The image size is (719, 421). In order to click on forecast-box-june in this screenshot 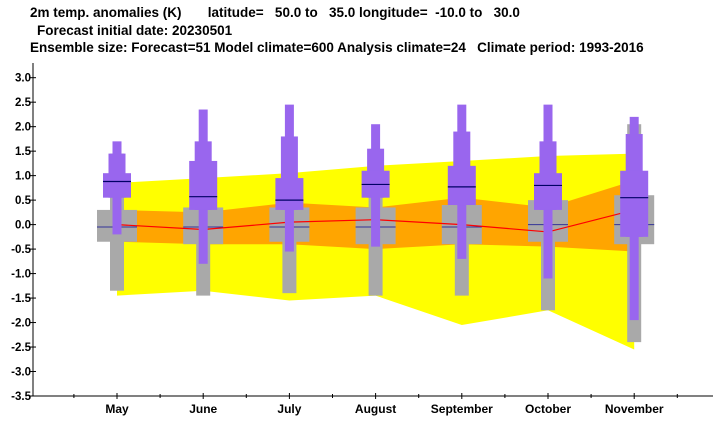, I will do `click(203, 186)`.